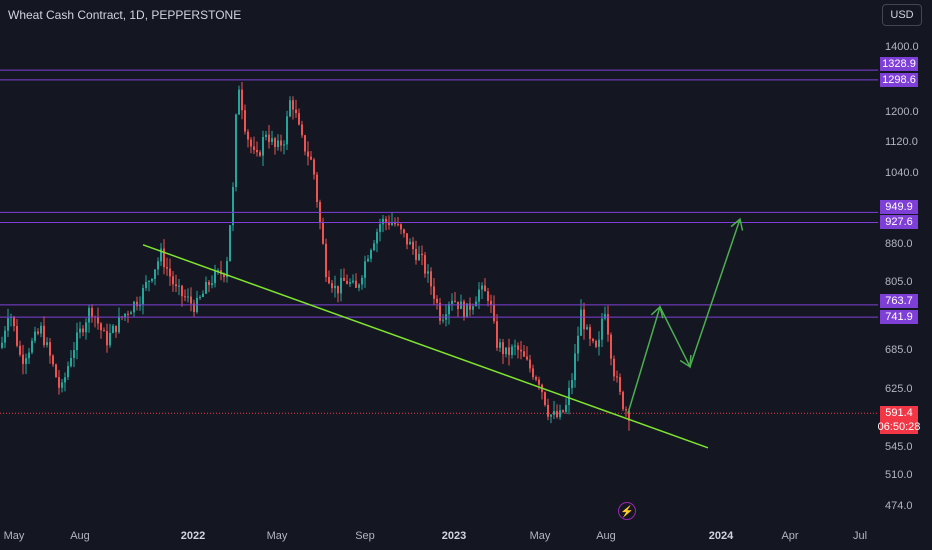 This screenshot has height=550, width=932. I want to click on lightning-icon: ⚡, so click(627, 511).